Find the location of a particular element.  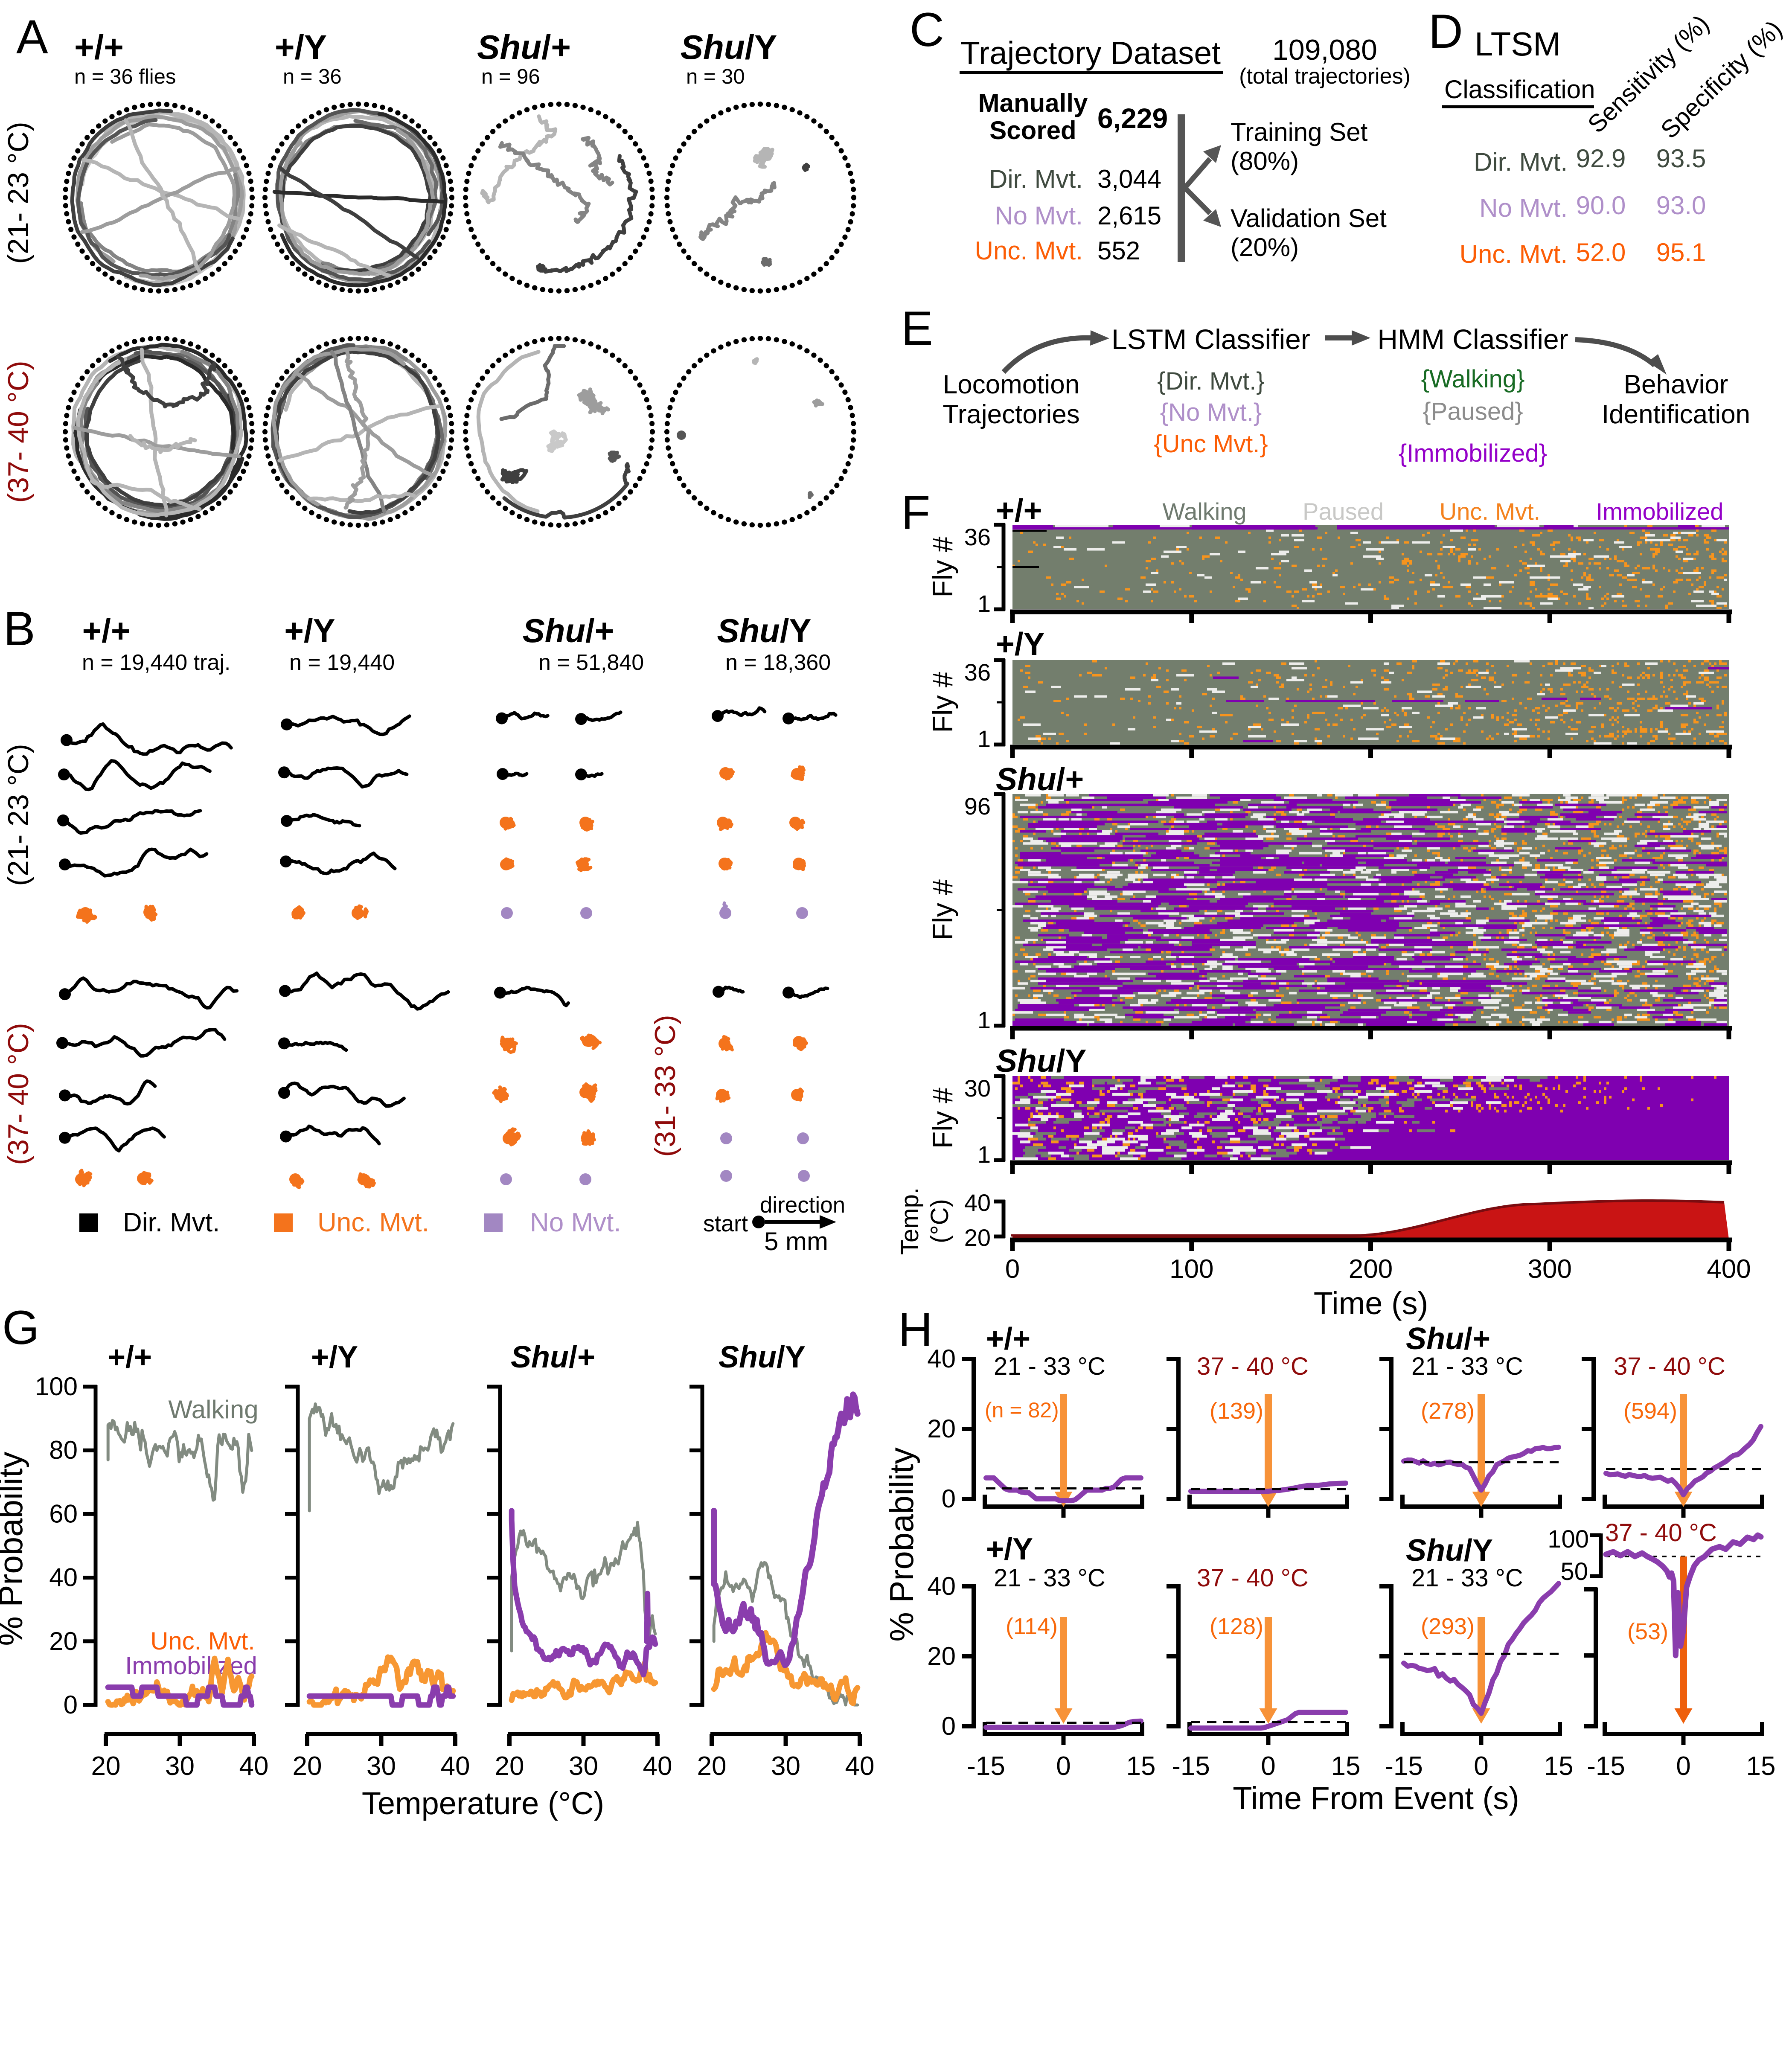

svg-text: (n = 82) is located at coordinates (1022, 1410).